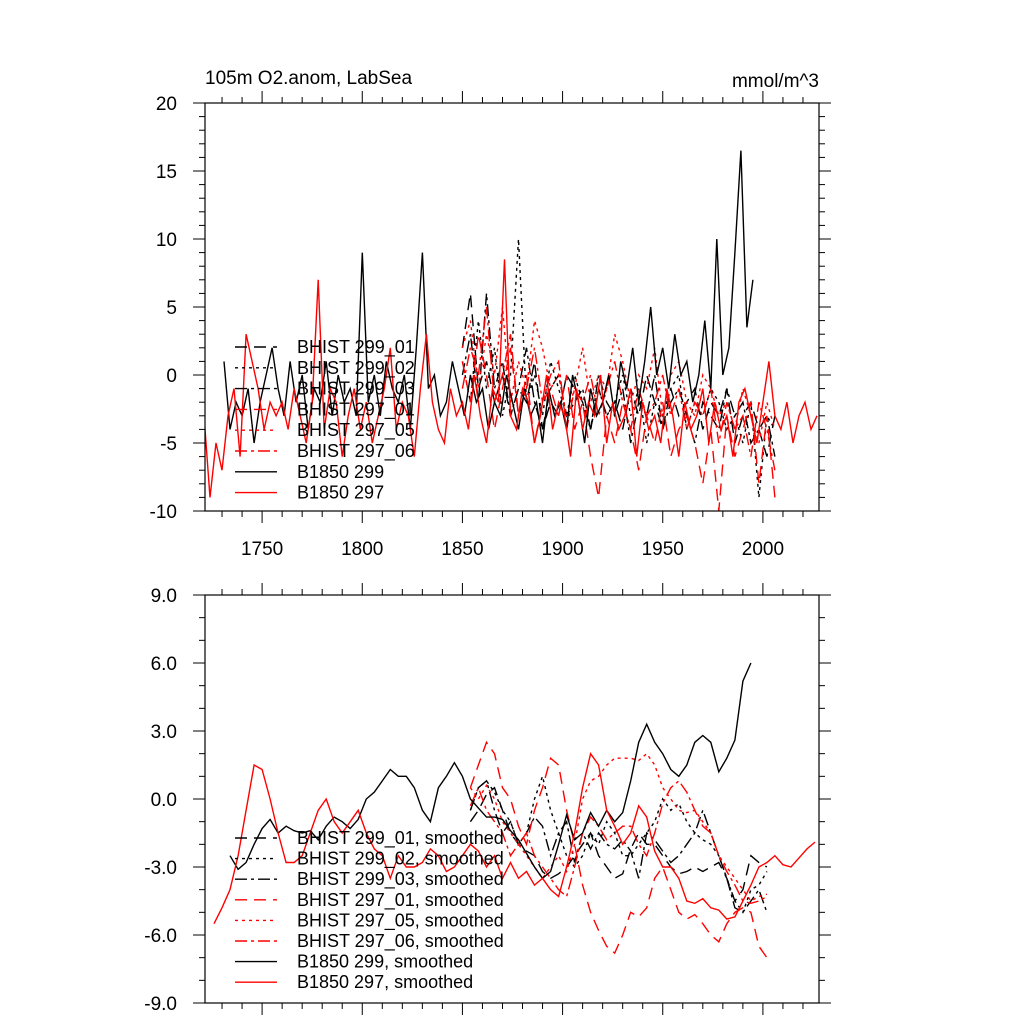 Image resolution: width=1024 pixels, height=1024 pixels. I want to click on x-tick-label: 1950, so click(663, 549).